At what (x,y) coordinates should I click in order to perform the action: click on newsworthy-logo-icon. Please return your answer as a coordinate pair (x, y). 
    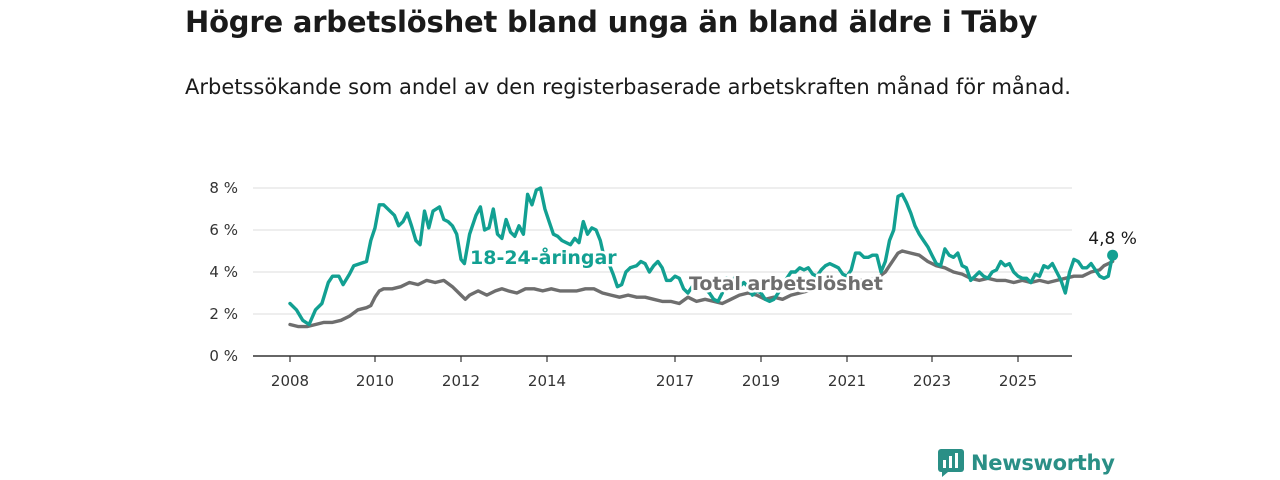
    Looking at the image, I should click on (951, 463).